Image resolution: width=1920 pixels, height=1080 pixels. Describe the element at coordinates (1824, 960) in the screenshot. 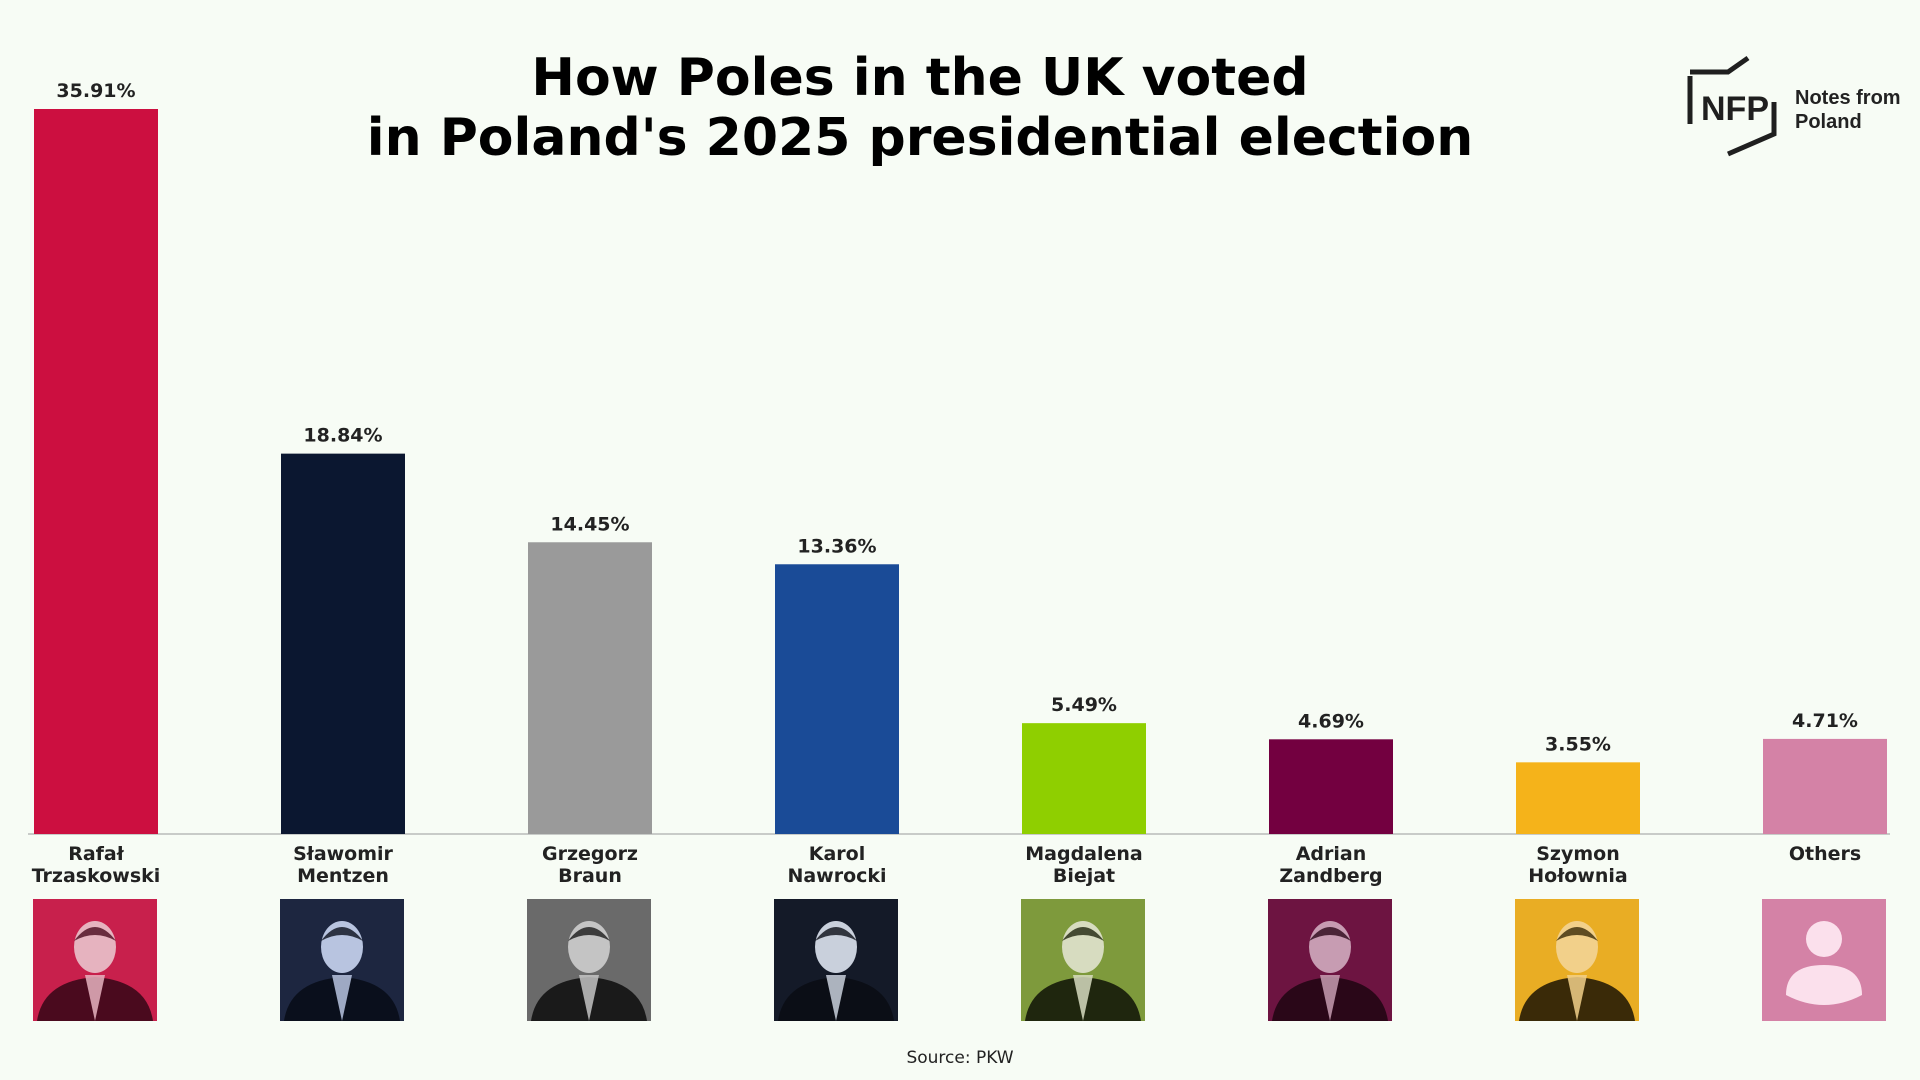

I see `person-placeholder-icon` at that location.